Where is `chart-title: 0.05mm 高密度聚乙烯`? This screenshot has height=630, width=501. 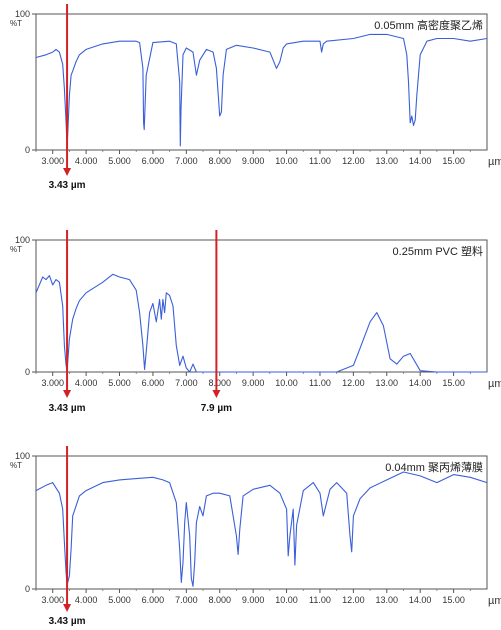 chart-title: 0.05mm 高密度聚乙烯 is located at coordinates (428, 25).